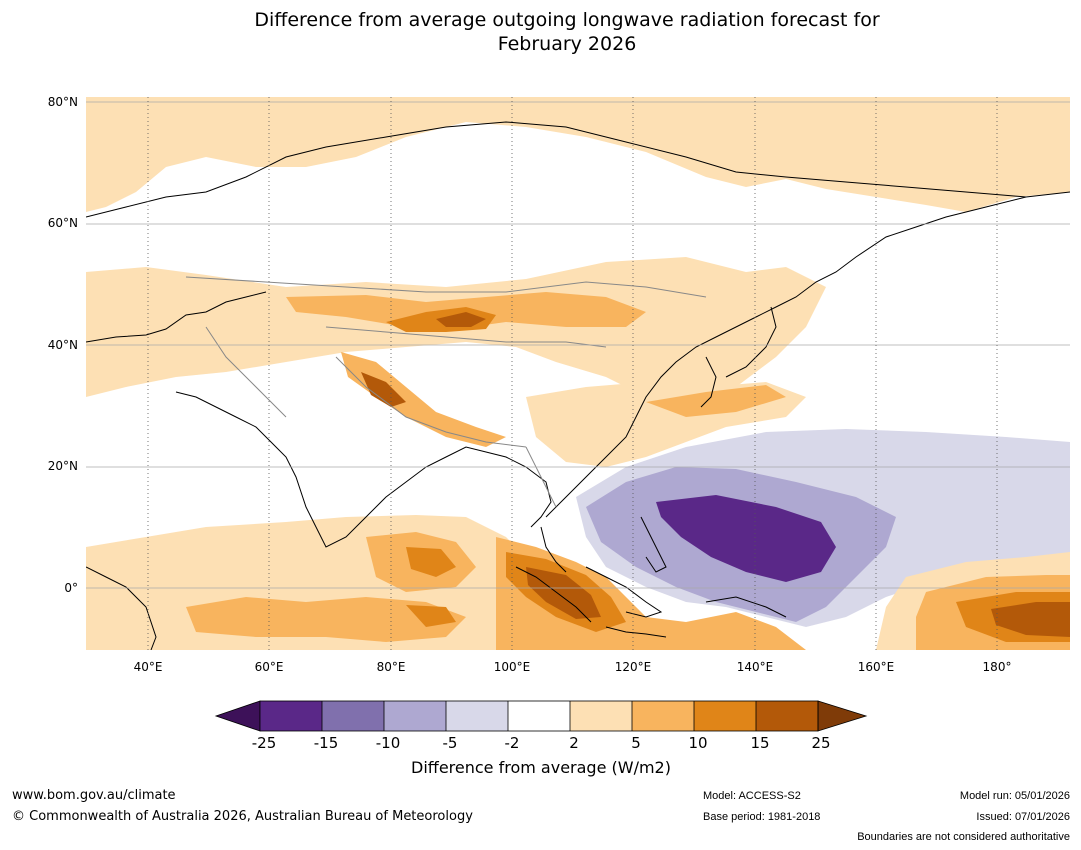  I want to click on lon-label-180: 180°, so click(997, 667).